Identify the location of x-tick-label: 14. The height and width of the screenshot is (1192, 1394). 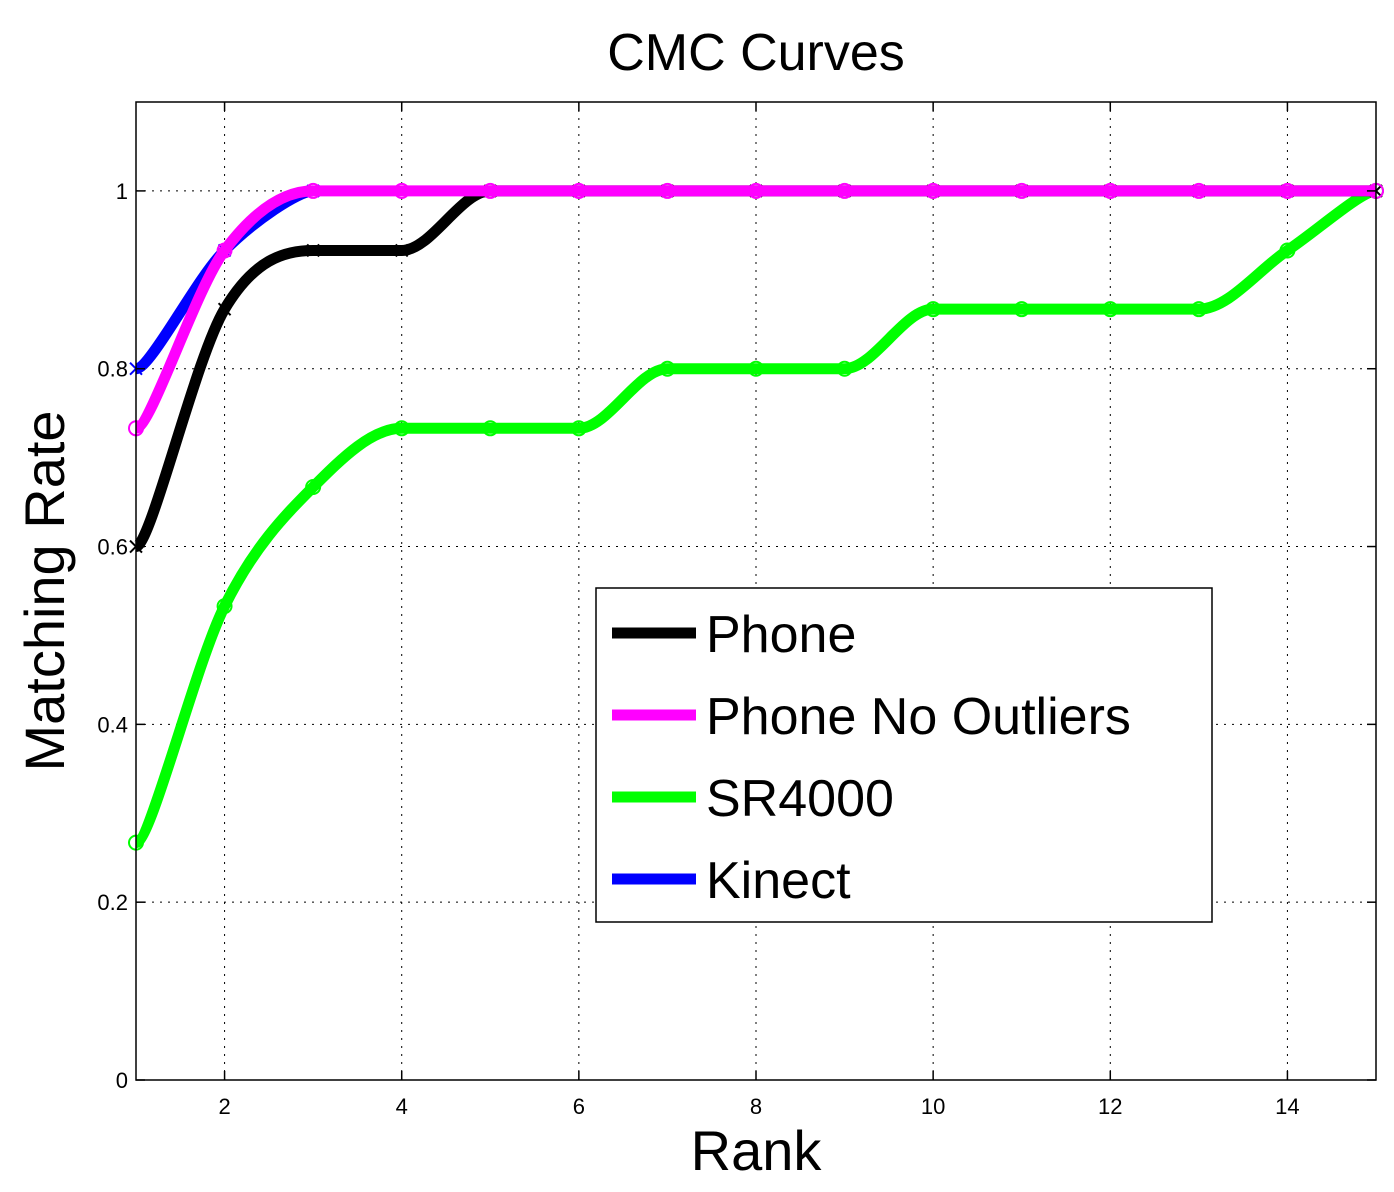
(1287, 1106).